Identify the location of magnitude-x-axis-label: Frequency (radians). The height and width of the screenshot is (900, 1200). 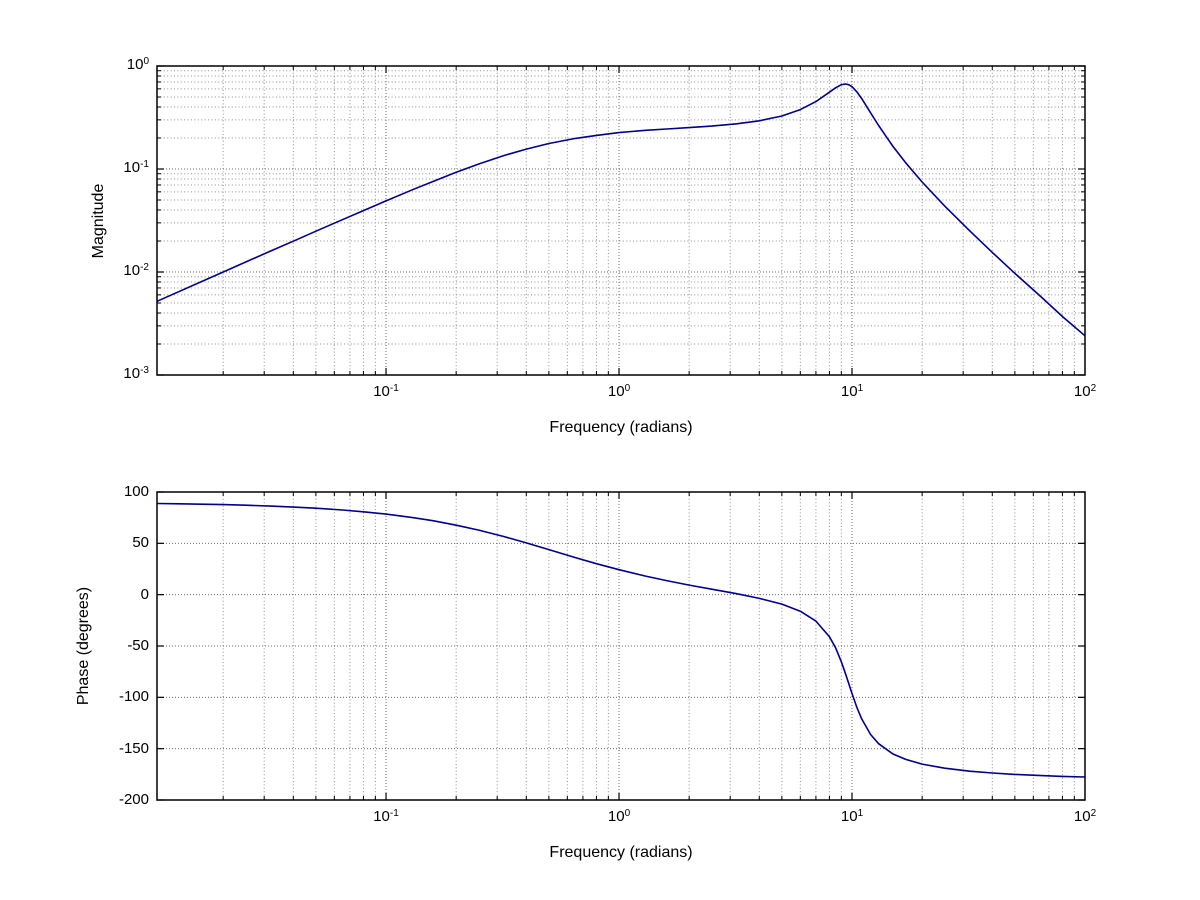
(621, 427).